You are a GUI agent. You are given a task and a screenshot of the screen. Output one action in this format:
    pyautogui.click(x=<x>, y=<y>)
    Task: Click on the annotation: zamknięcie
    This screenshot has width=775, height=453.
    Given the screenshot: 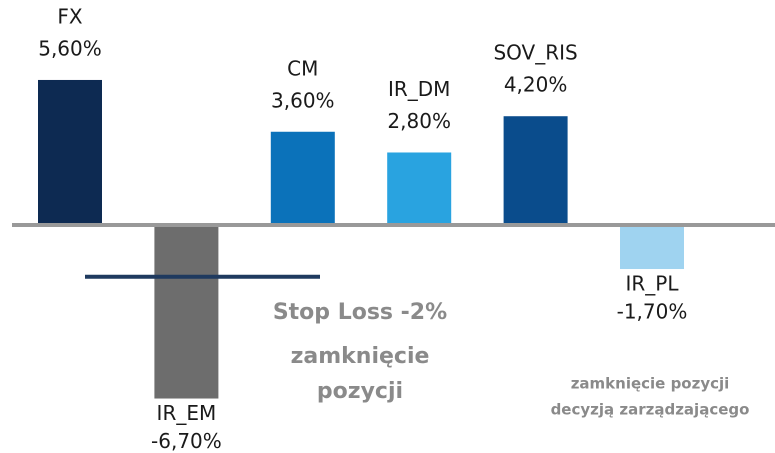 What is the action you would take?
    pyautogui.click(x=360, y=356)
    